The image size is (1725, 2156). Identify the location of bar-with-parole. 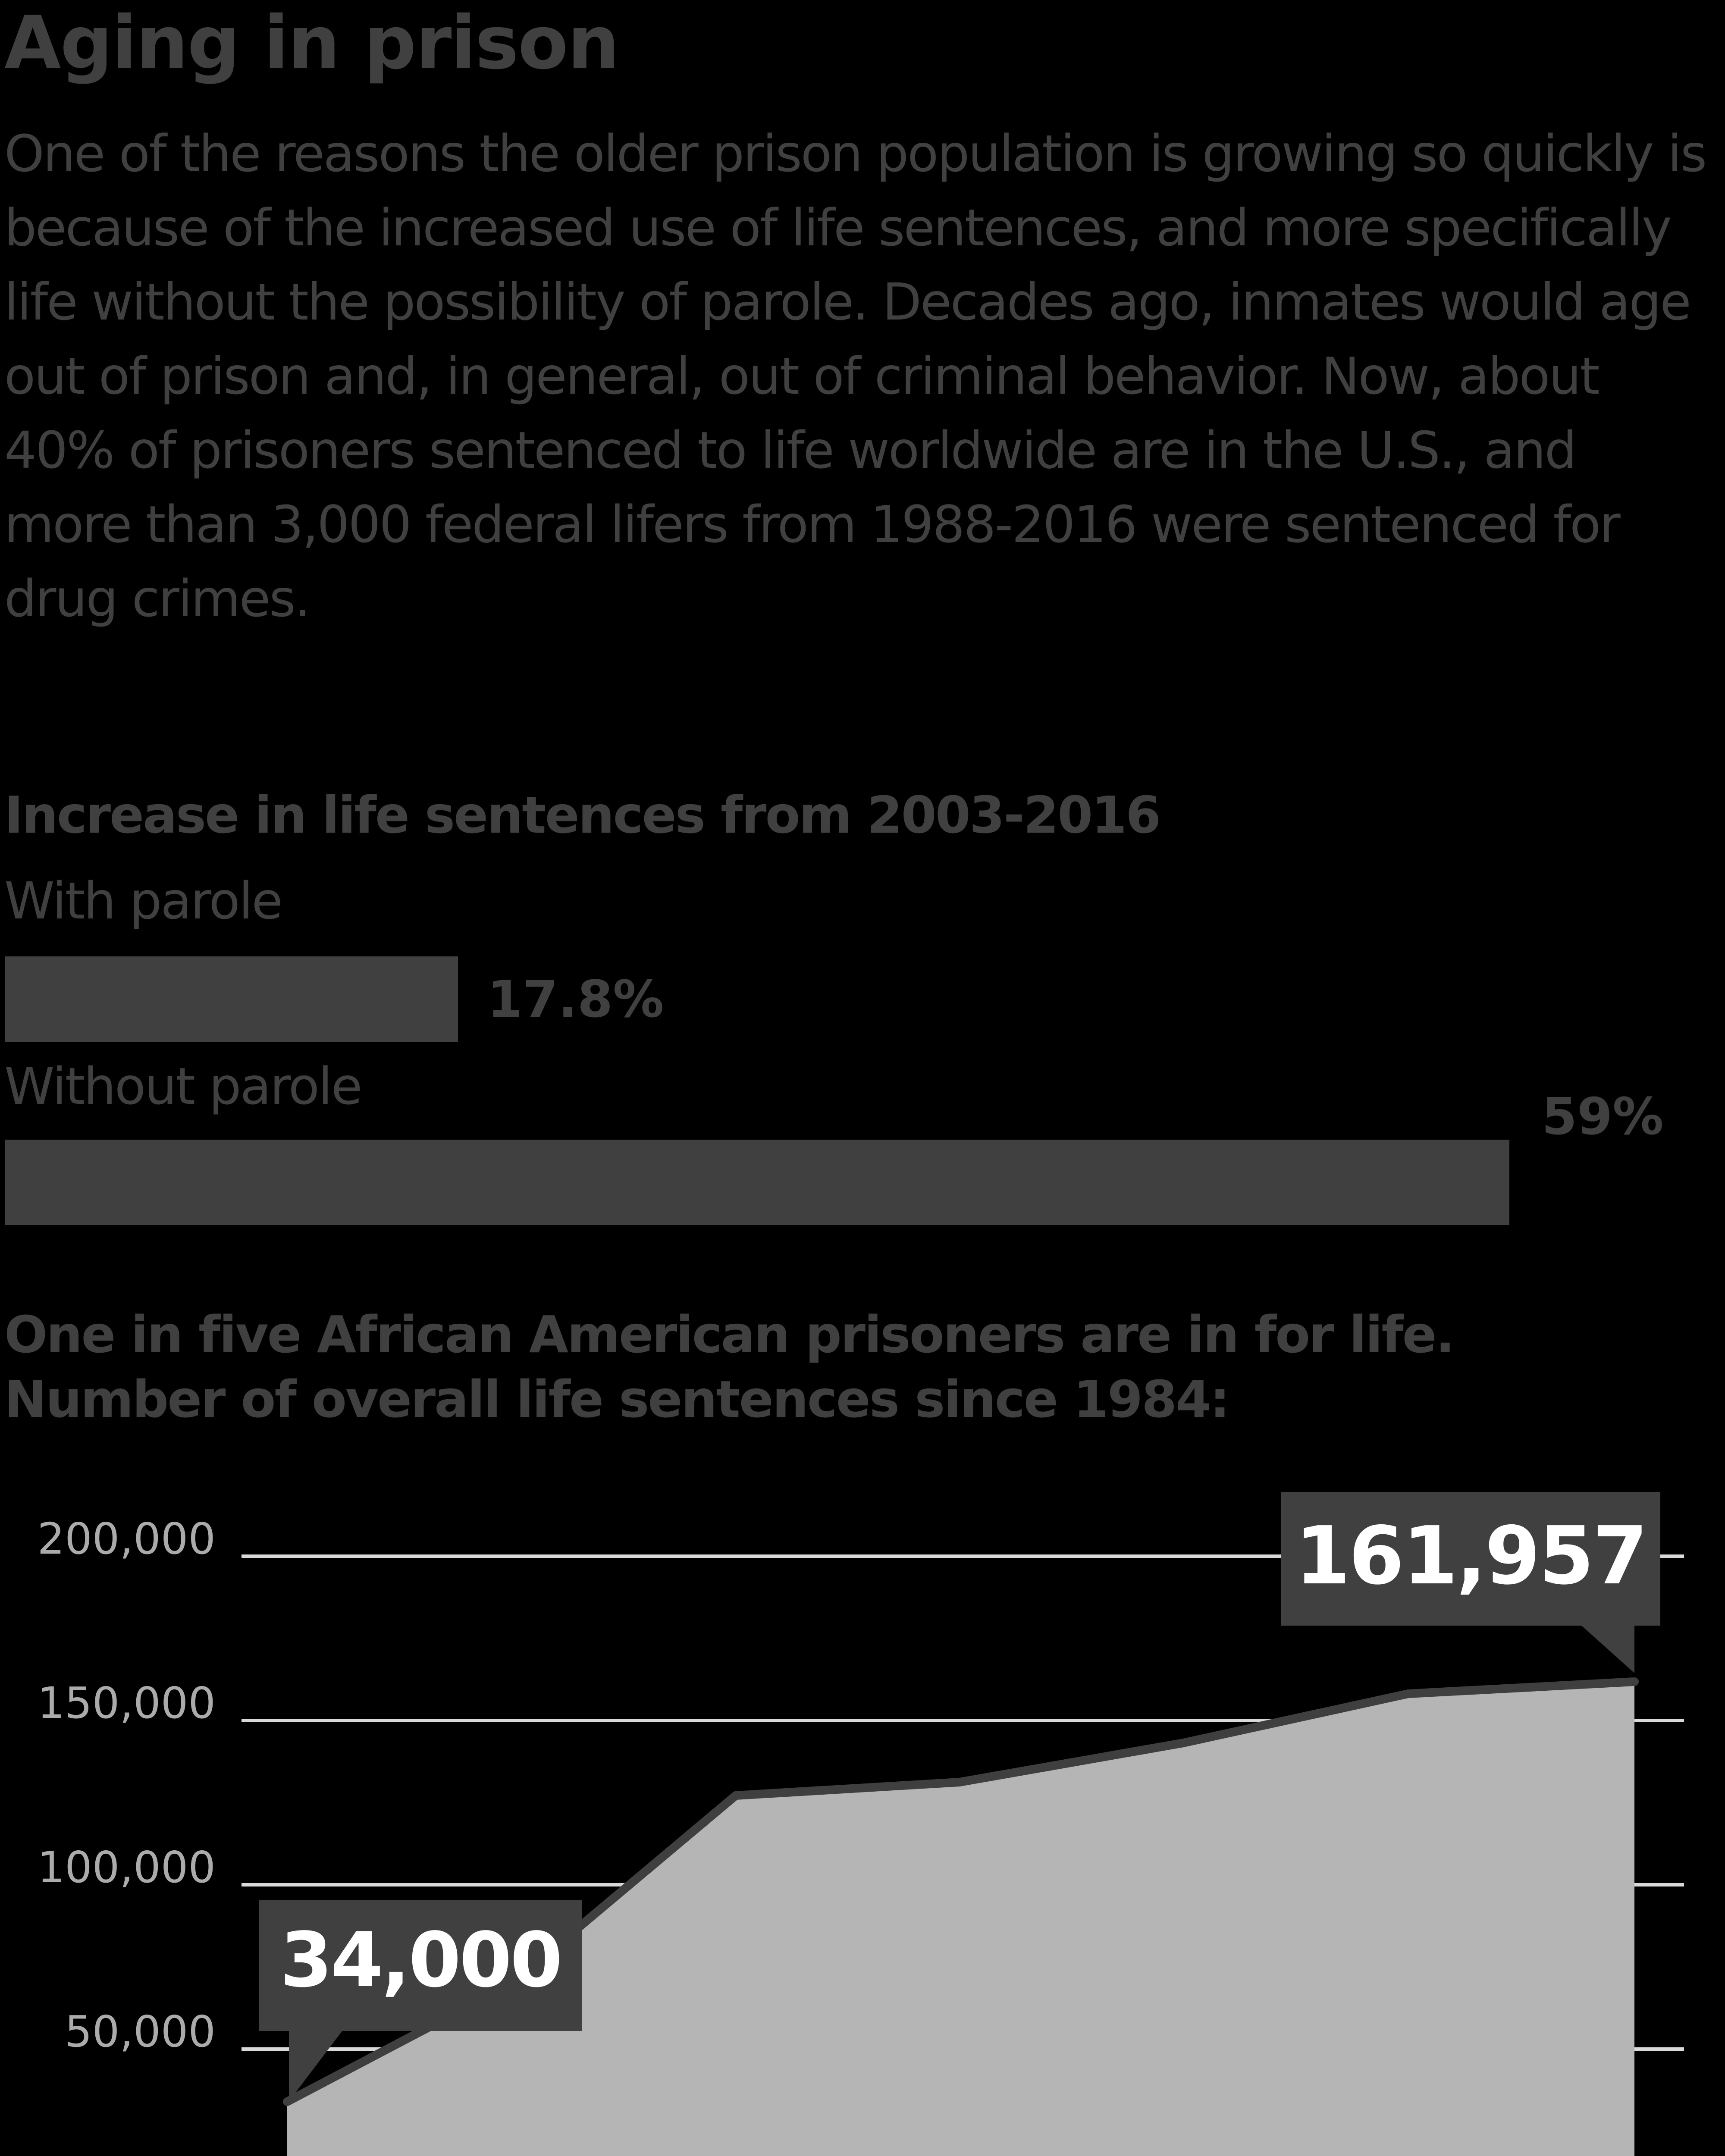
(232, 999).